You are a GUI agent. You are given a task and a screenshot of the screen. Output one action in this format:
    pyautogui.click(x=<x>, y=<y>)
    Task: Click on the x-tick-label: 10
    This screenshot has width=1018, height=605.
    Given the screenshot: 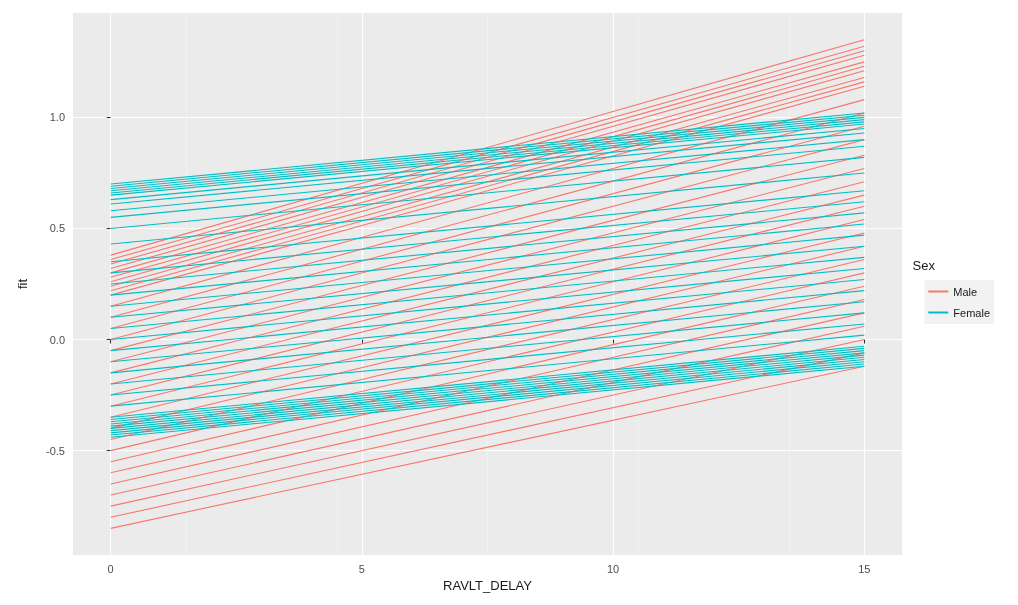 What is the action you would take?
    pyautogui.click(x=613, y=568)
    